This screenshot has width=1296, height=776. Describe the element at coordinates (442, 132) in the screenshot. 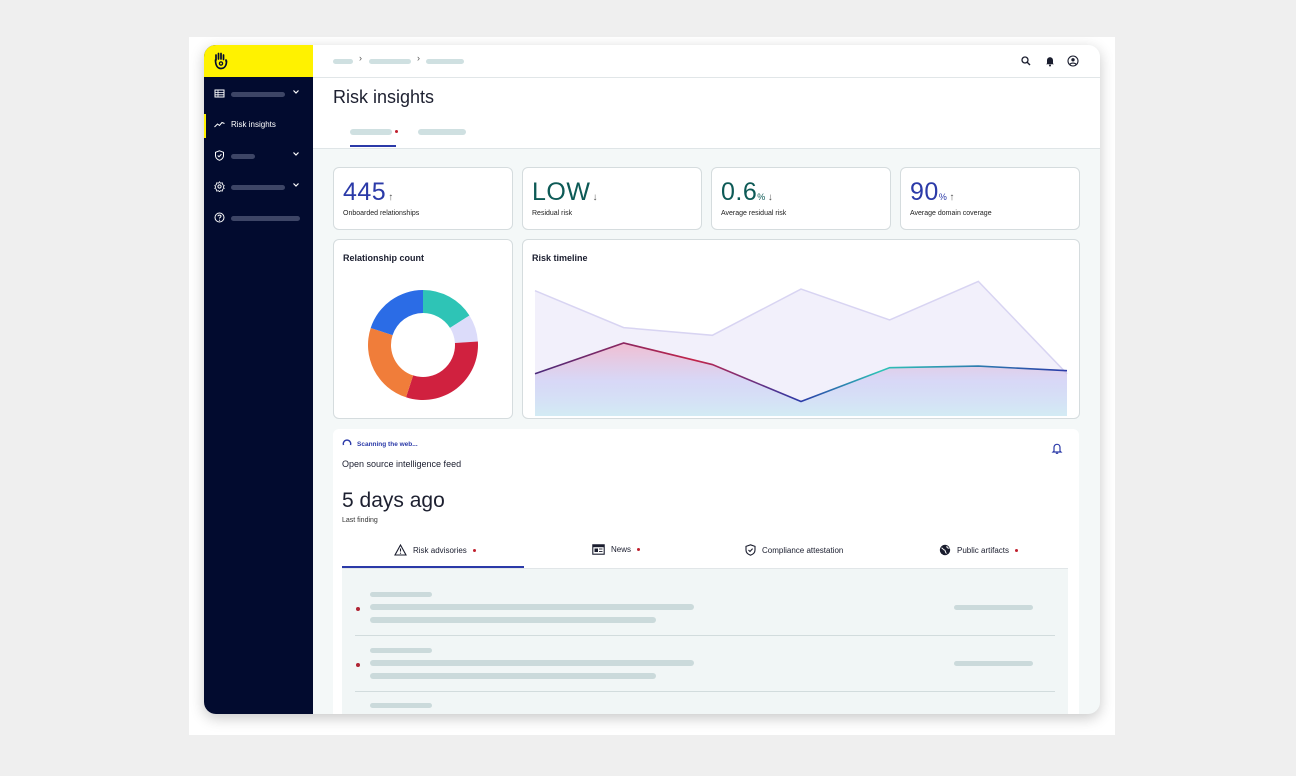

I see `tab-secondary` at that location.